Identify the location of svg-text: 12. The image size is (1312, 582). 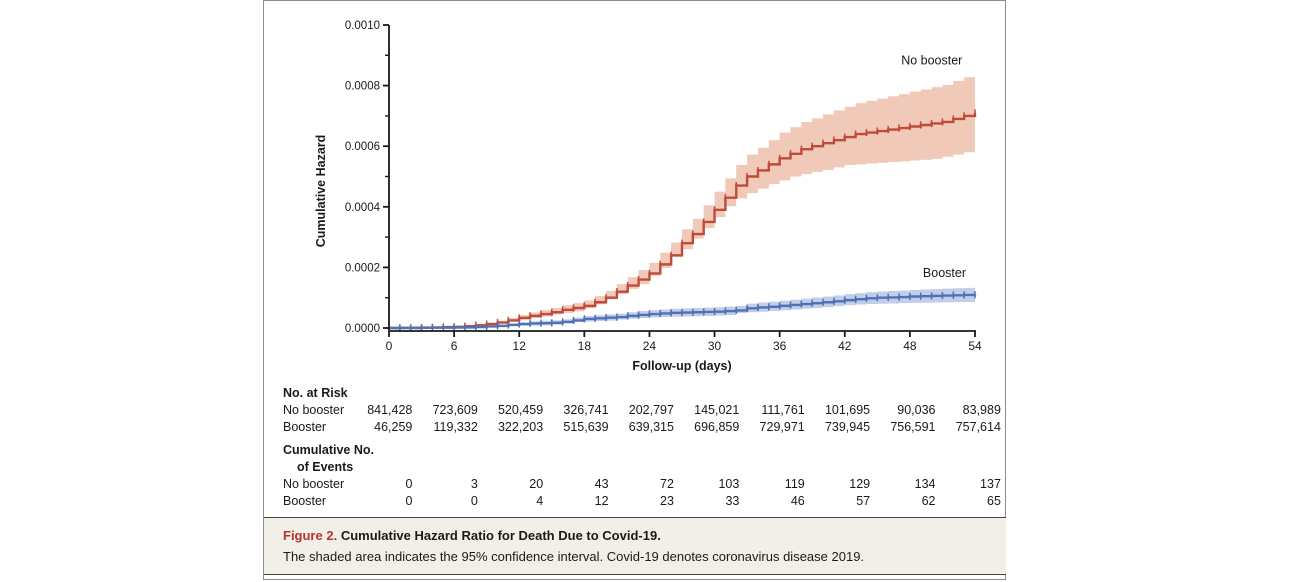
(520, 346).